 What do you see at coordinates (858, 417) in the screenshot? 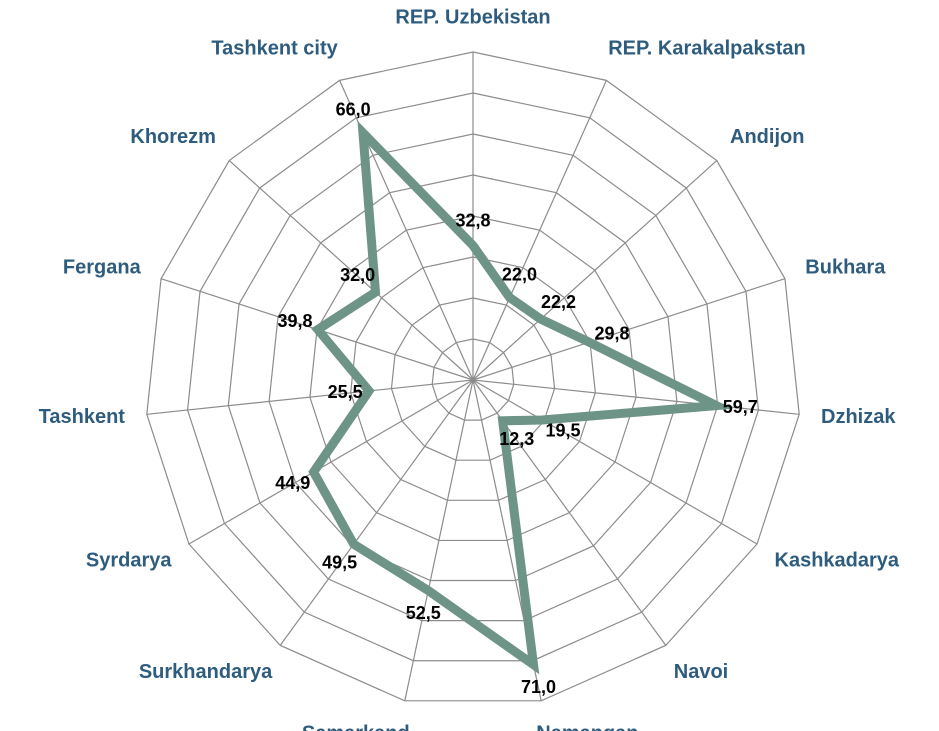
I see `category-label: Dzhizak` at bounding box center [858, 417].